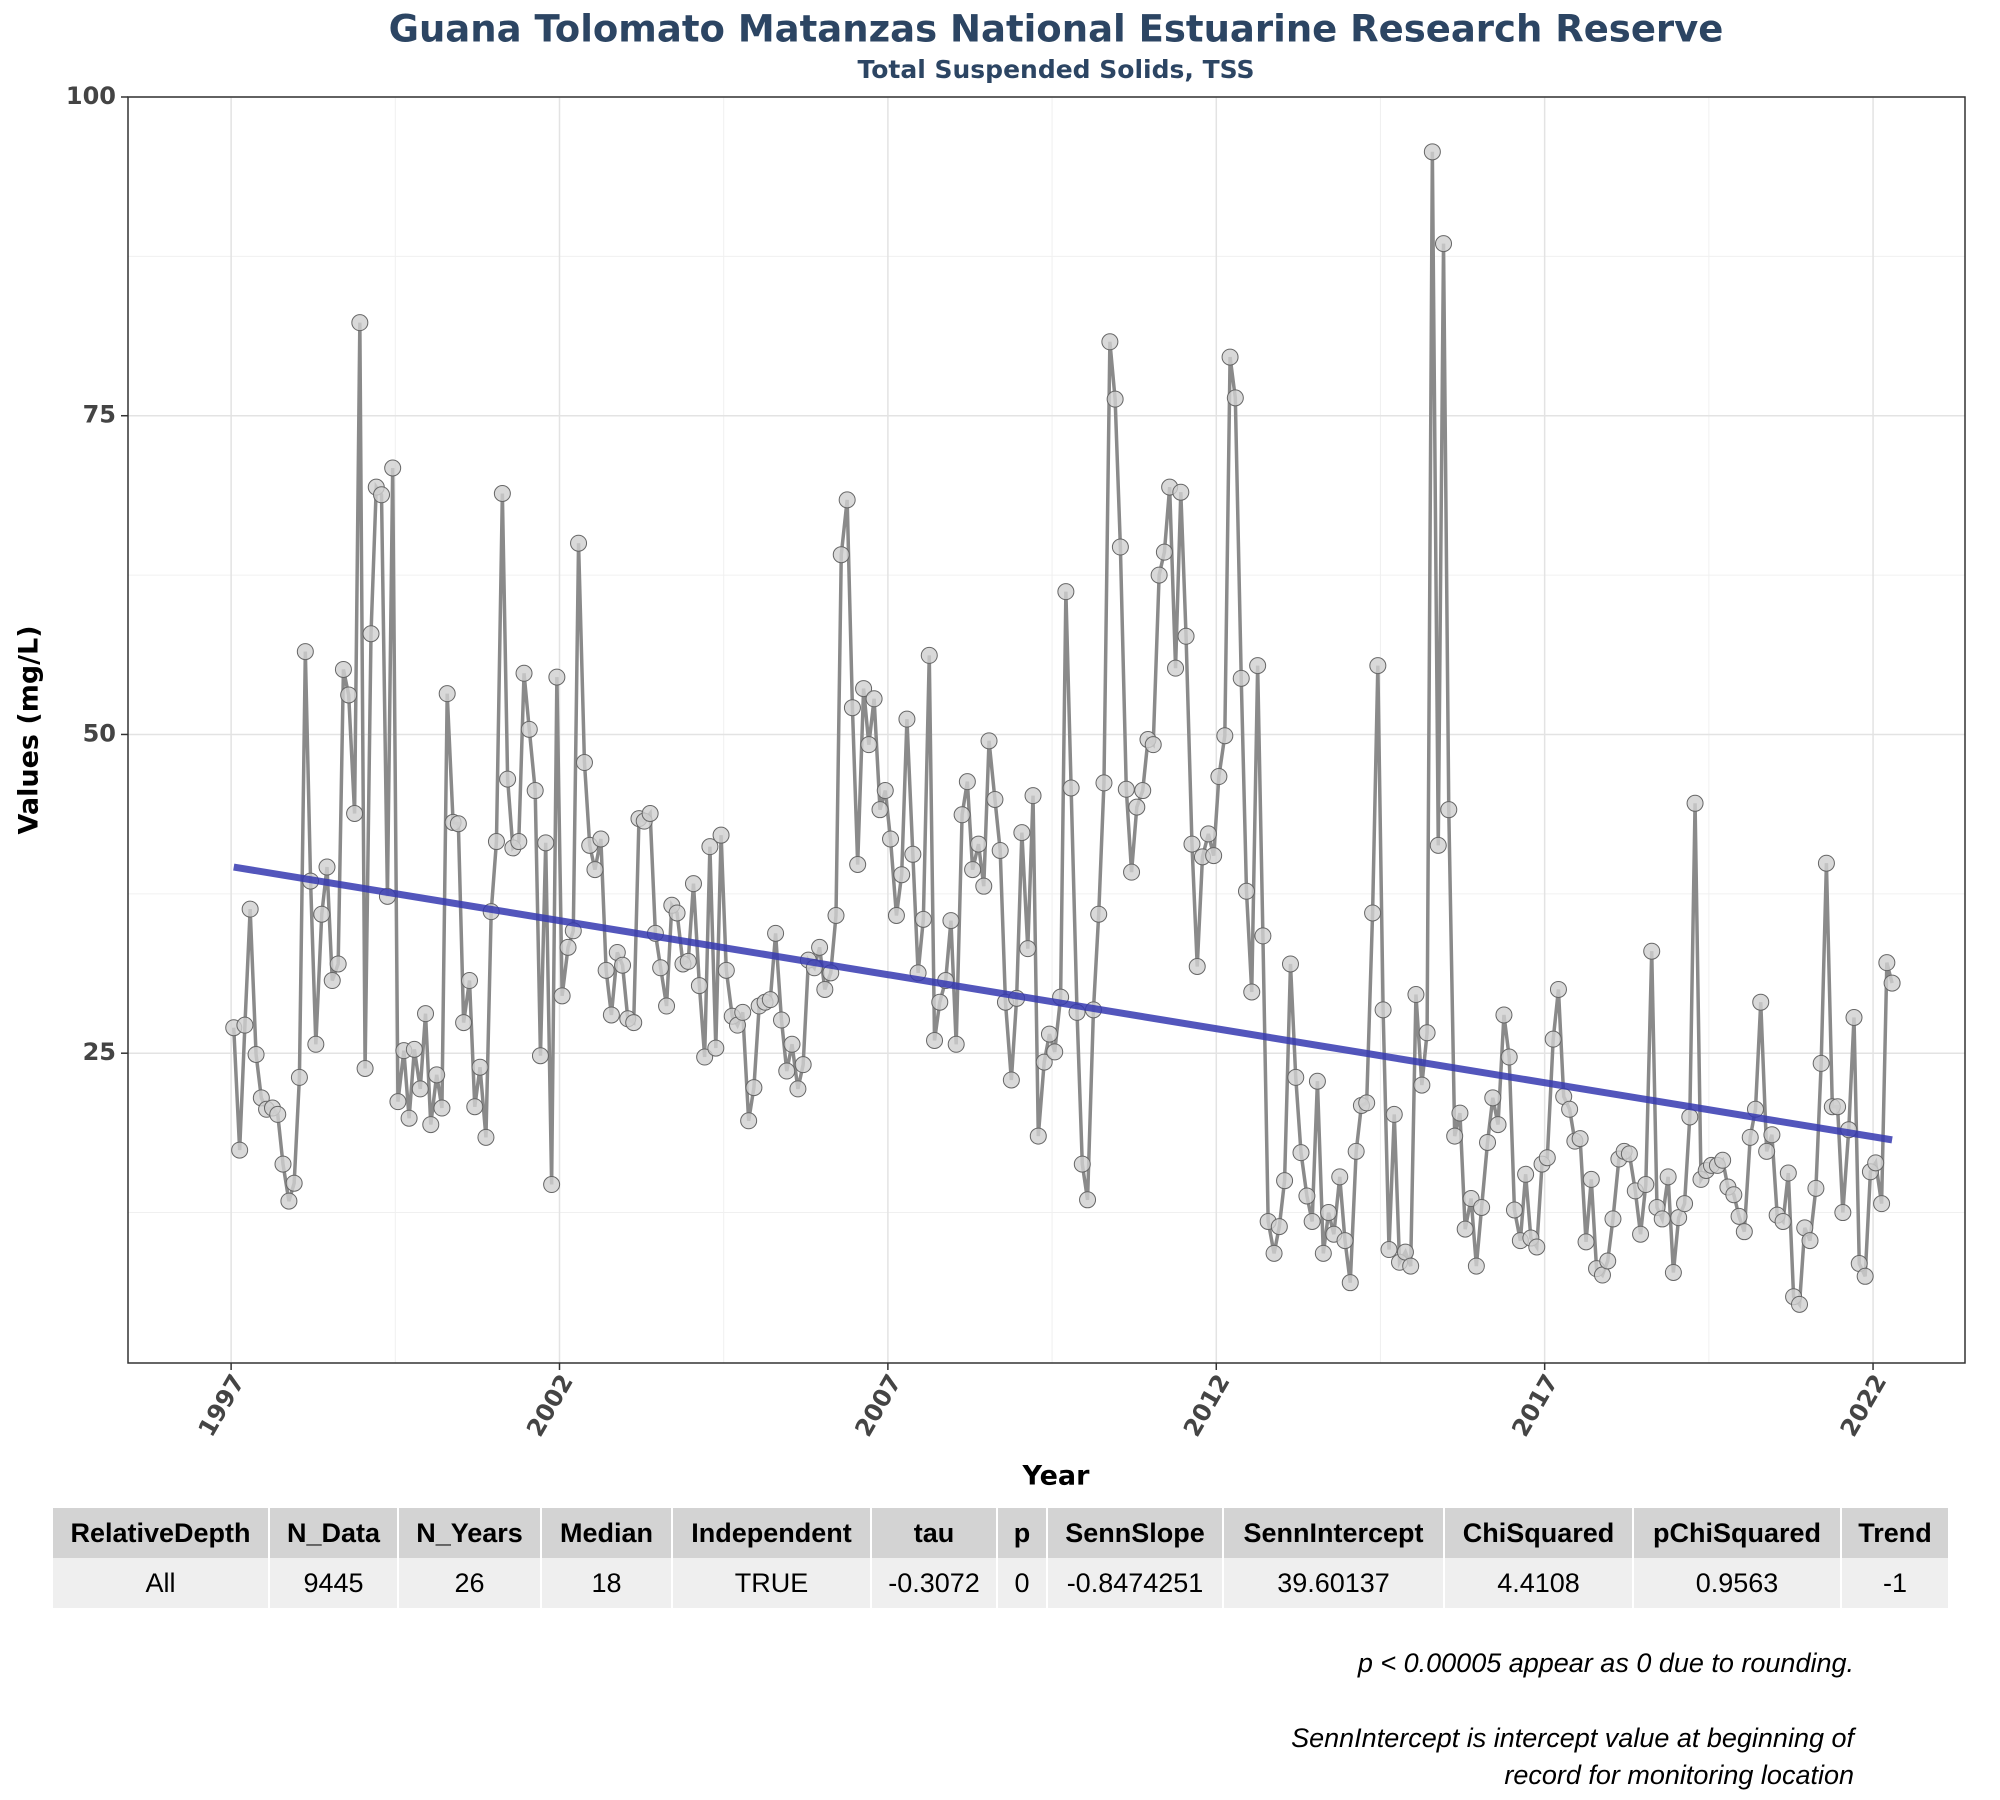  Describe the element at coordinates (1022, 1533) in the screenshot. I see `column-header: p` at that location.